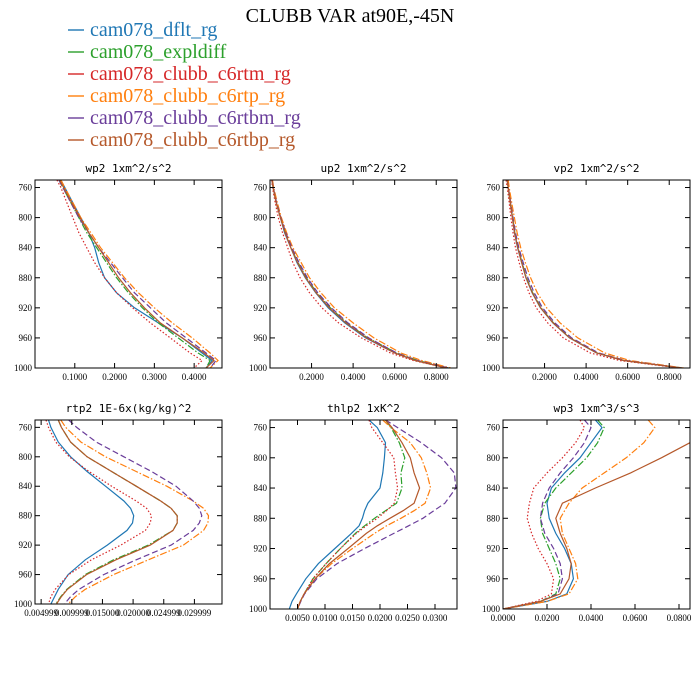  Describe the element at coordinates (41, 613) in the screenshot. I see `x-tick-label: 0.004999` at that location.